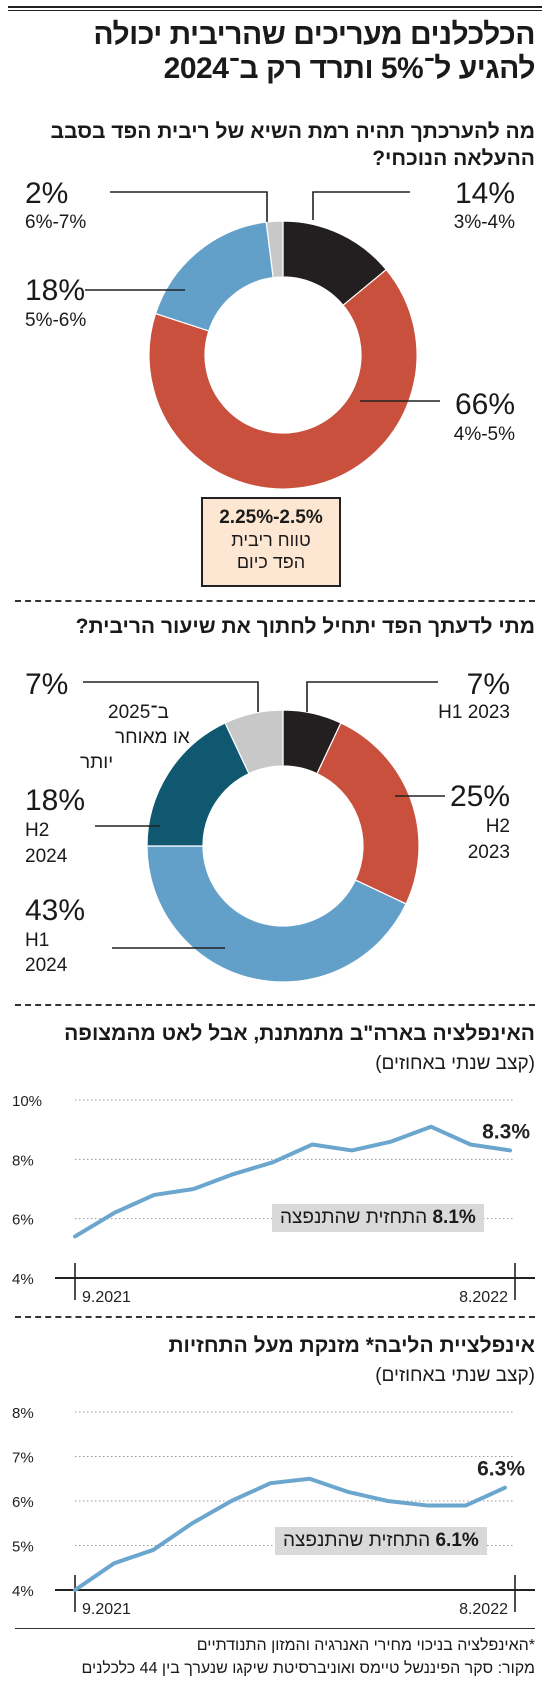 Image resolution: width=550 pixels, height=1685 pixels. I want to click on current-rate-box: 2.25%-2.5% טווח ריבית הפד כיום, so click(271, 542).